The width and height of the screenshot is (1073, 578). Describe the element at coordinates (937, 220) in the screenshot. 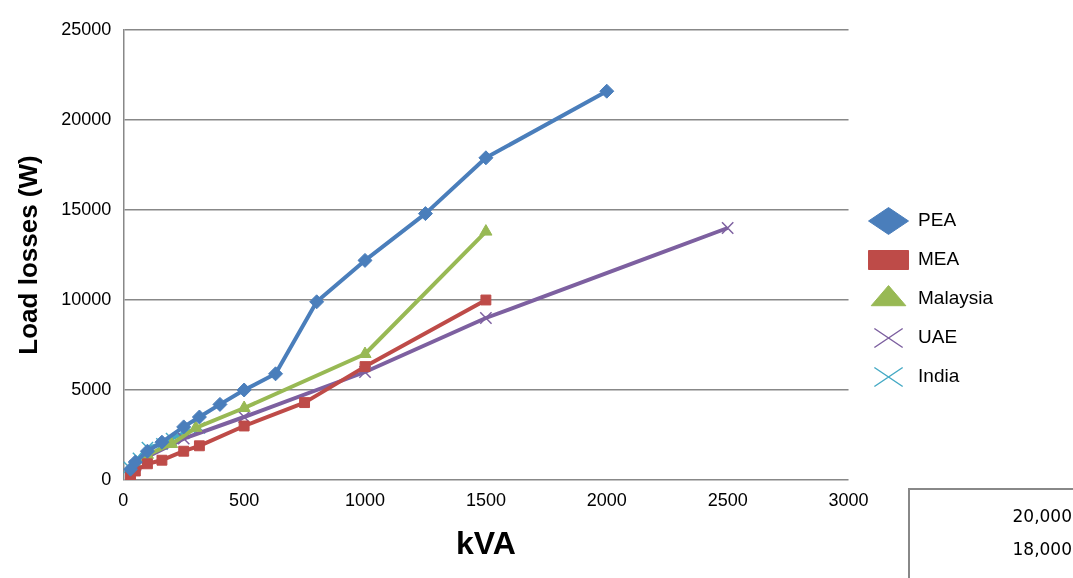

I see `legend-label: PEA` at that location.